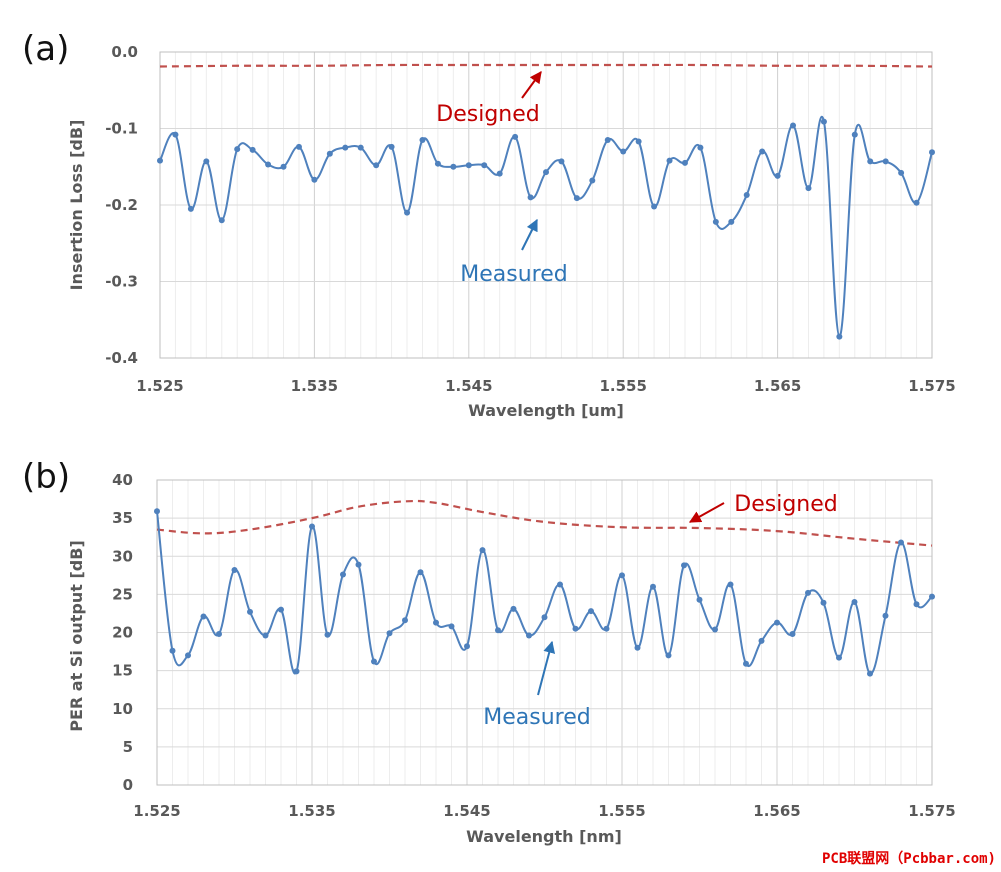  What do you see at coordinates (544, 593) in the screenshot?
I see `measured-line-b` at bounding box center [544, 593].